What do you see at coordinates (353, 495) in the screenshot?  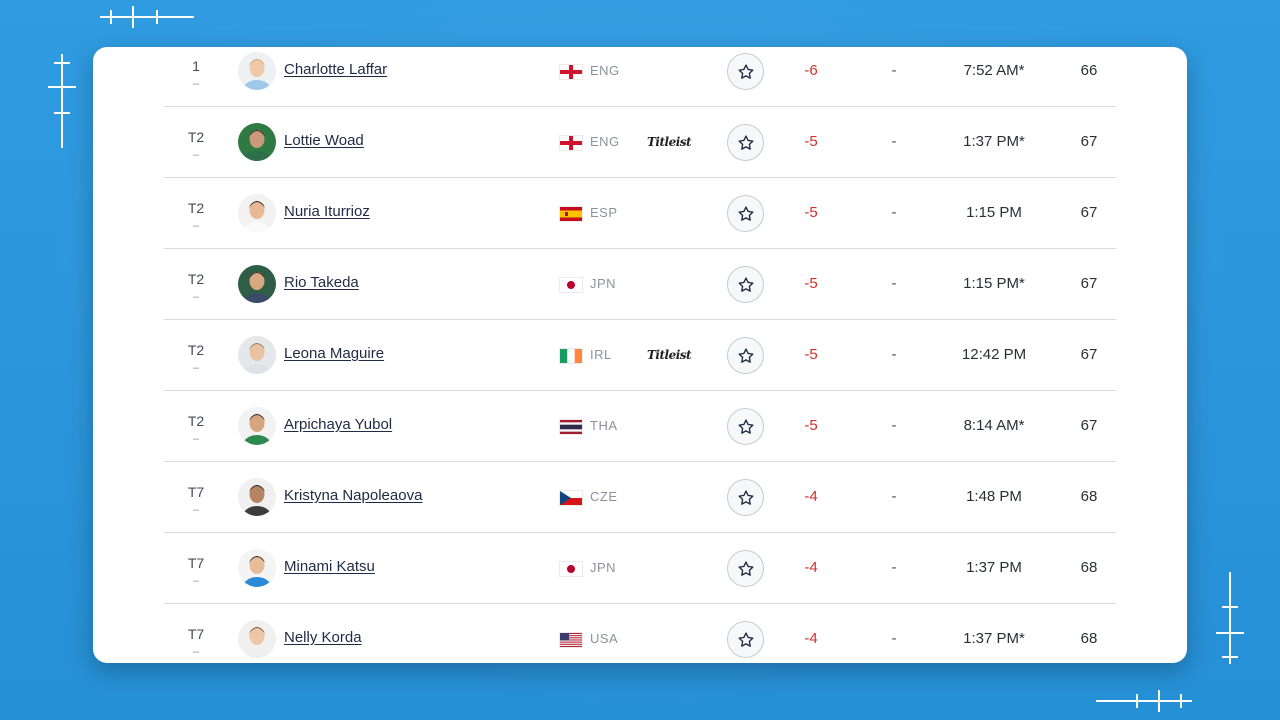 I see `player-name-link: Kristyna Napoleaova` at bounding box center [353, 495].